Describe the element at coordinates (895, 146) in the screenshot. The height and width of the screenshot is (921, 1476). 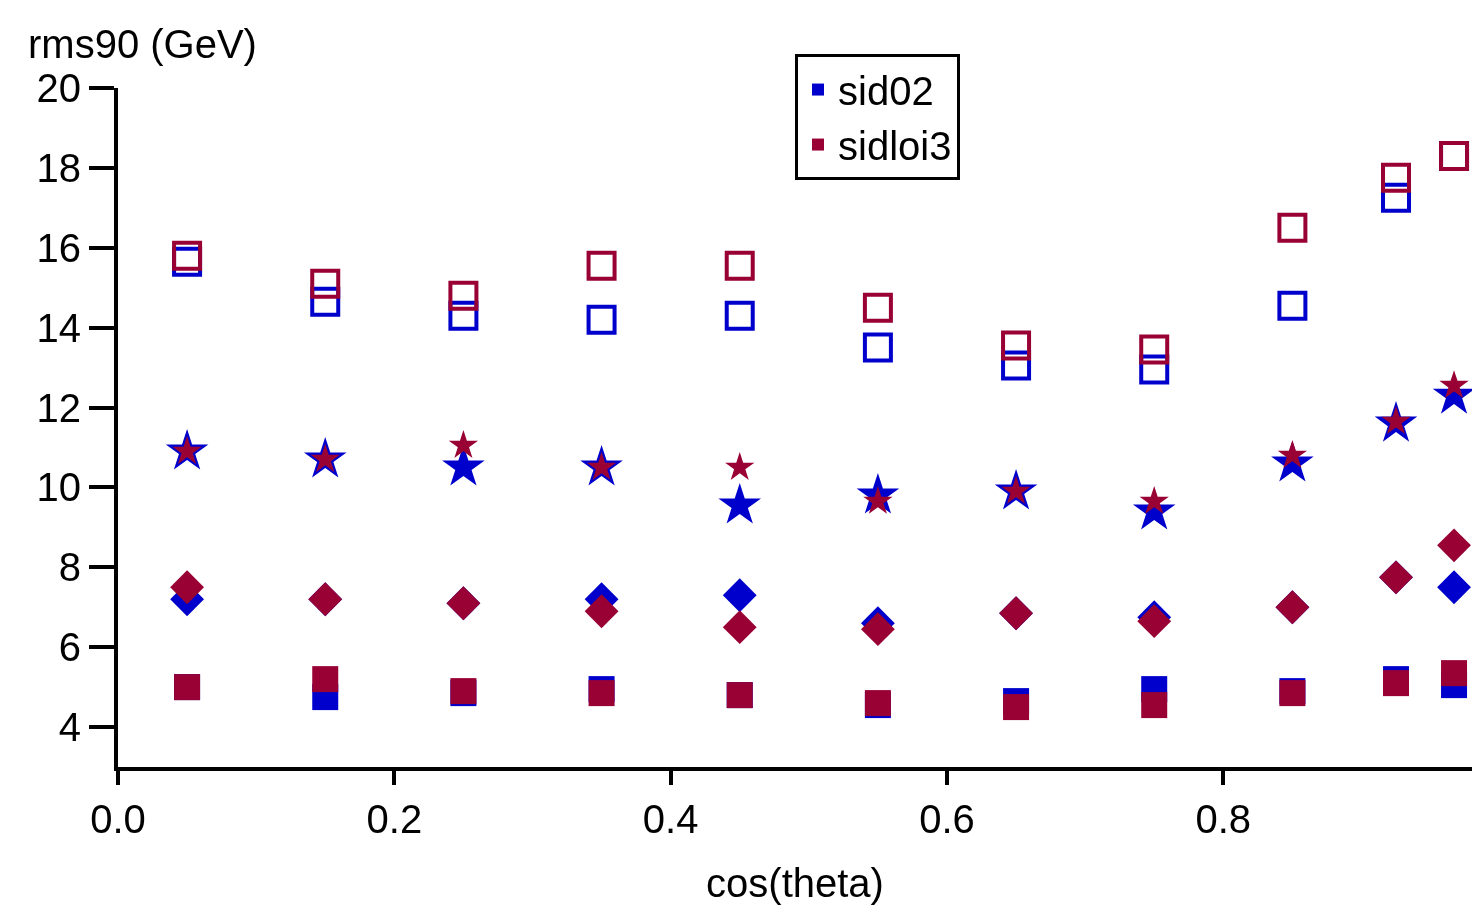
I see `legend-label: sidloi3` at that location.